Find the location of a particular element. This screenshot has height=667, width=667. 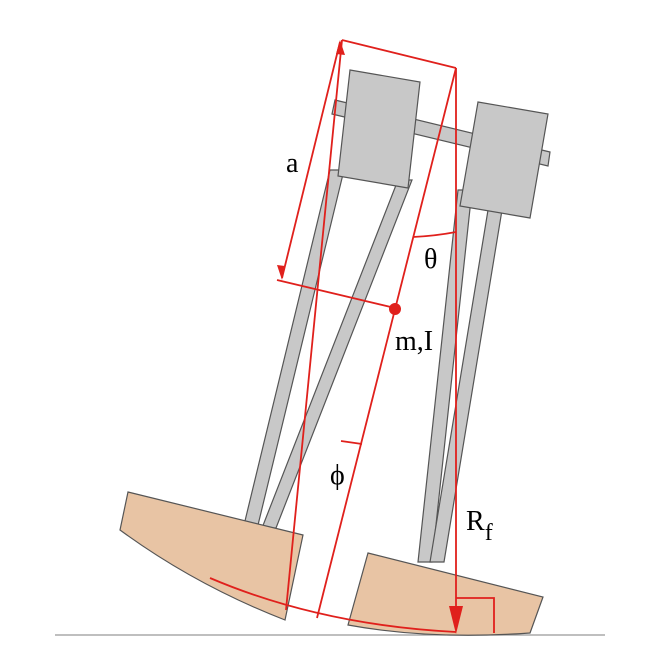

rolling-arc is located at coordinates (333, 605).